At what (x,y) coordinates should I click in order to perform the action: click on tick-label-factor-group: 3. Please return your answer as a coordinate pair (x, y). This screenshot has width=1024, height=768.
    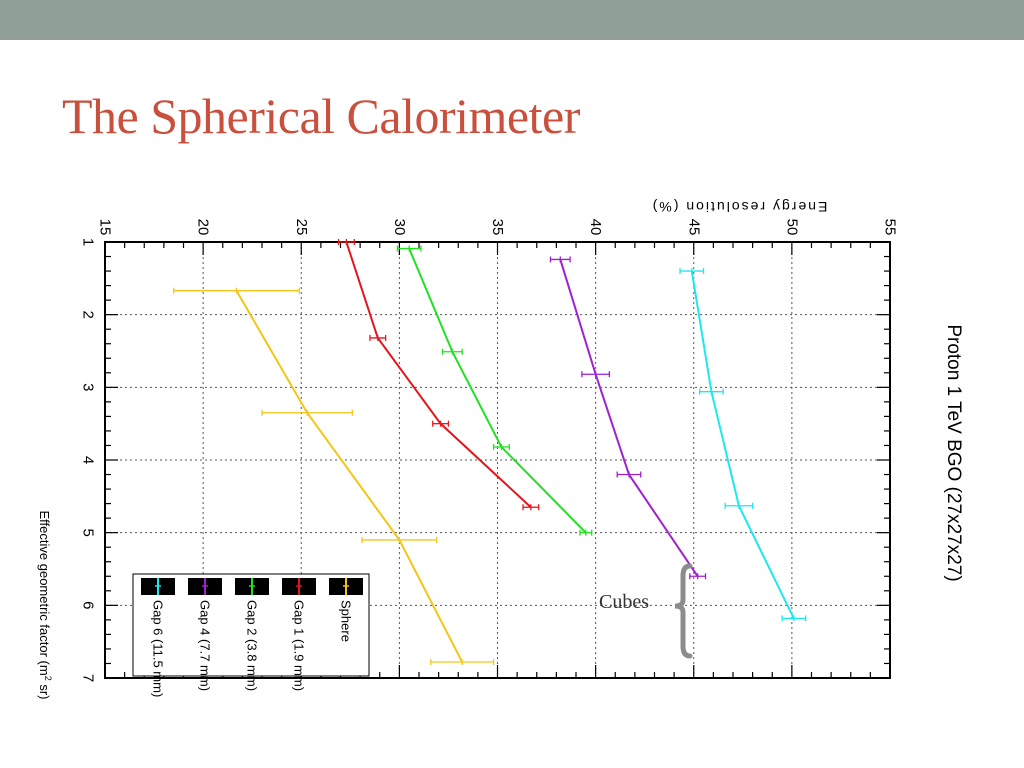
    Looking at the image, I should click on (88, 387).